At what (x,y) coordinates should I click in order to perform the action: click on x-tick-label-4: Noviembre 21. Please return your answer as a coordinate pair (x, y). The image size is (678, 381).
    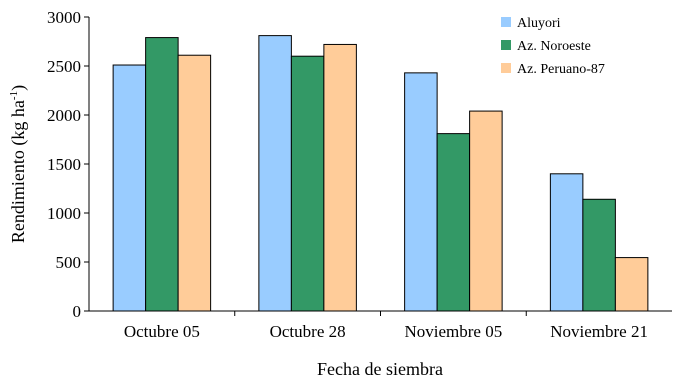
    Looking at the image, I should click on (599, 331).